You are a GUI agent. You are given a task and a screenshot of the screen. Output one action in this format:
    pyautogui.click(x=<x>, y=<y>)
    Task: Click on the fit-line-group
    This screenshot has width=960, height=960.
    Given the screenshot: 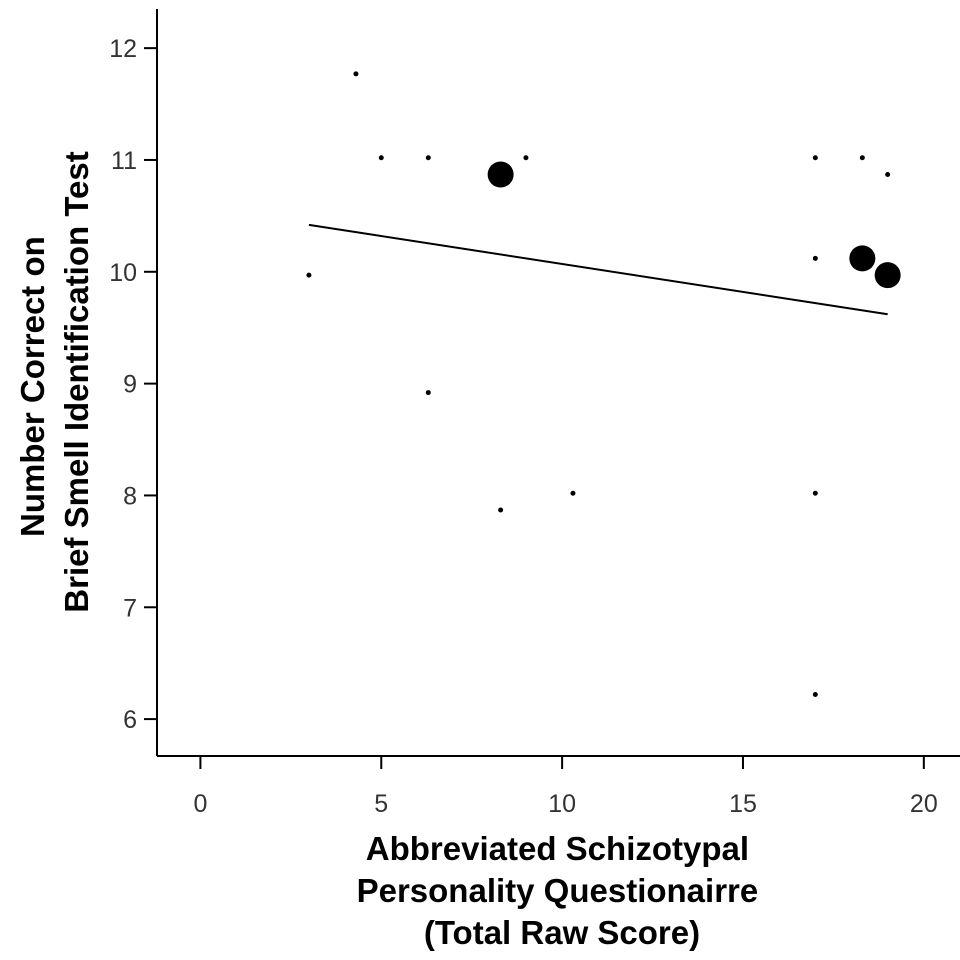 What is the action you would take?
    pyautogui.click(x=598, y=269)
    